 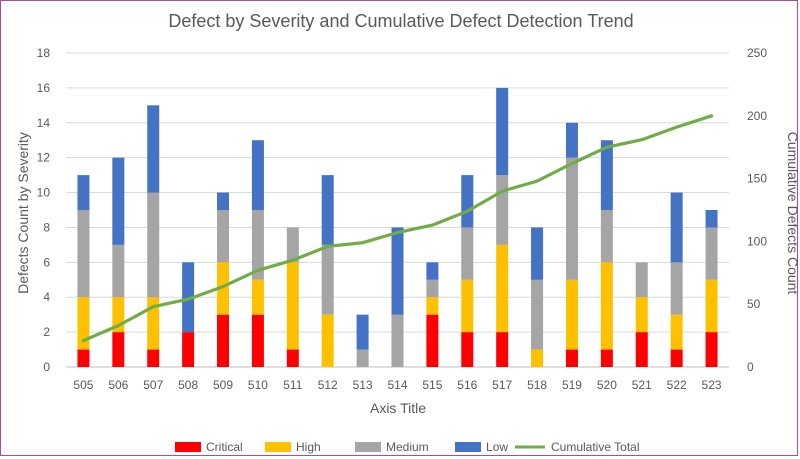 I want to click on x-tick-label: 505, so click(x=83, y=385).